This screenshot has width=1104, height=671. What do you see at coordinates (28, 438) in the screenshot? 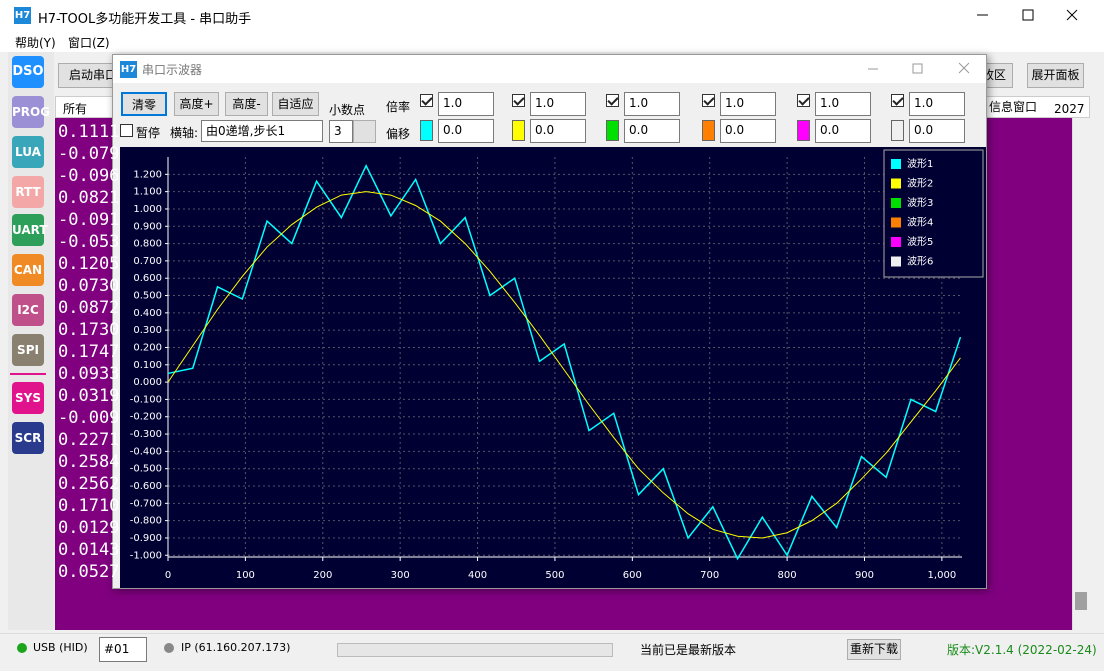
I see `tool-button: SCR` at bounding box center [28, 438].